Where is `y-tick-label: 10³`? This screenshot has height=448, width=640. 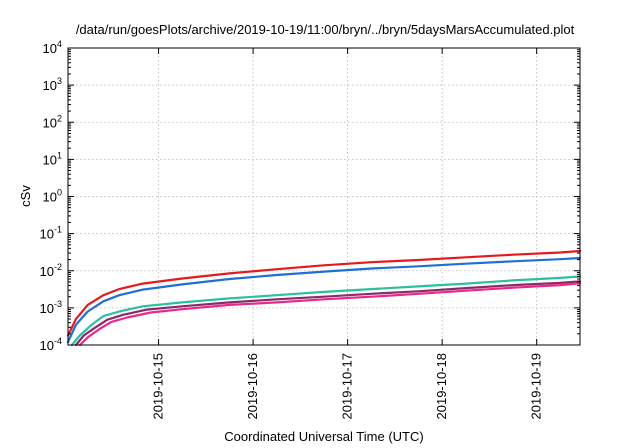
y-tick-label: 10³ is located at coordinates (52, 84).